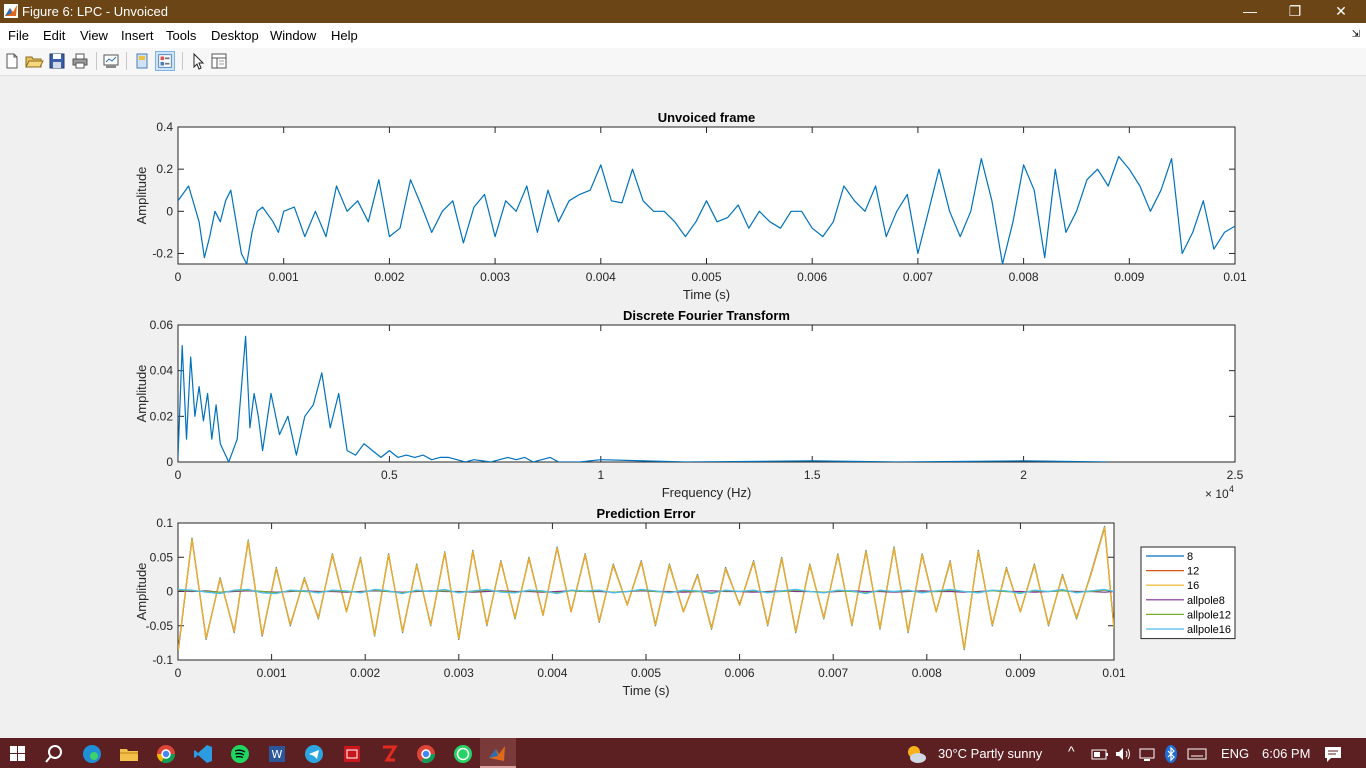 The width and height of the screenshot is (1366, 768). Describe the element at coordinates (1171, 754) in the screenshot. I see `bluetooth-icon` at that location.